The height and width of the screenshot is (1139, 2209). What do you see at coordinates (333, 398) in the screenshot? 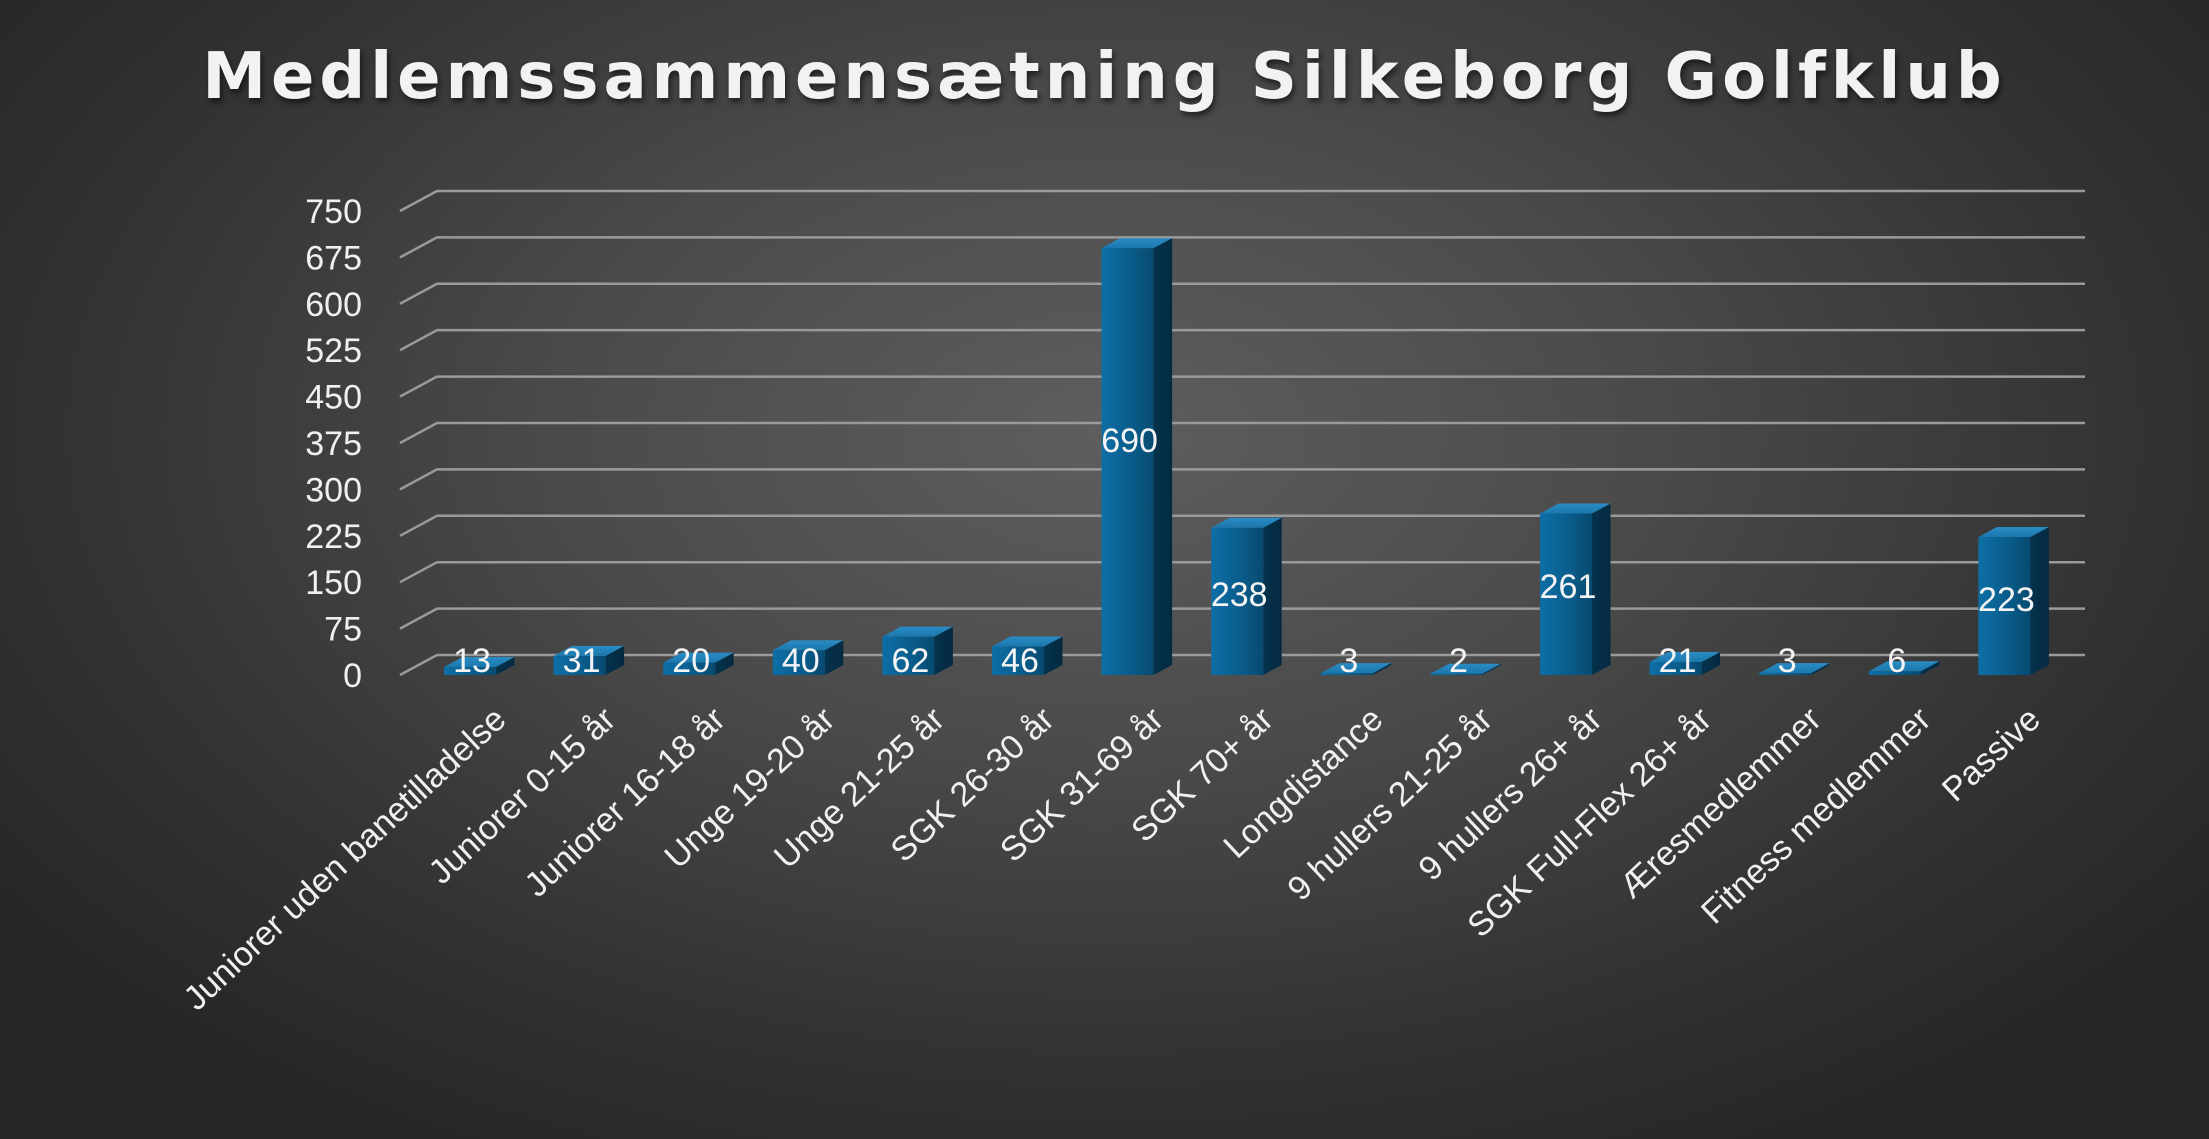
I see `y-tick-label: 450` at bounding box center [333, 398].